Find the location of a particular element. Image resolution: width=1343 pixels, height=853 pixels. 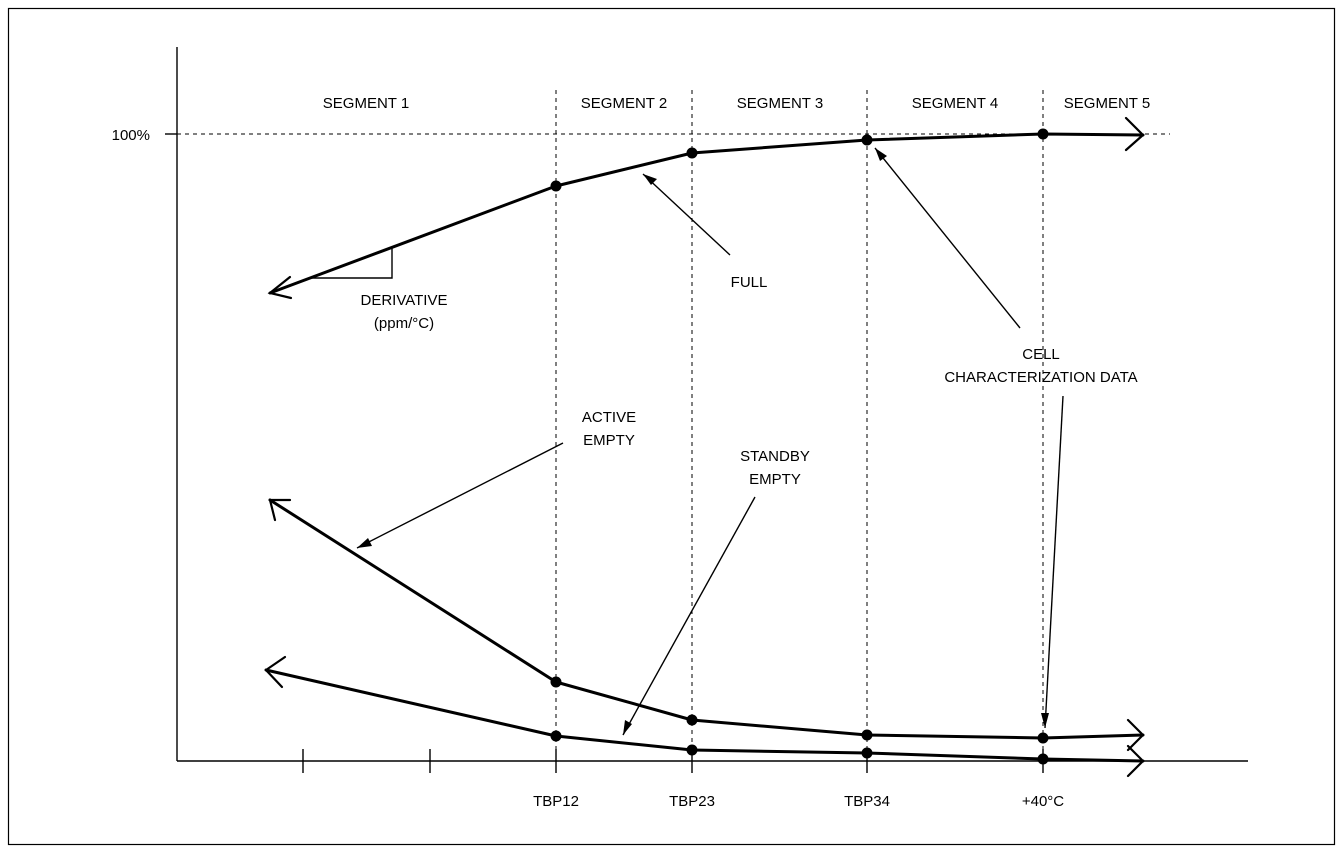

derivative-label-line1: DERIVATIVE is located at coordinates (404, 300).